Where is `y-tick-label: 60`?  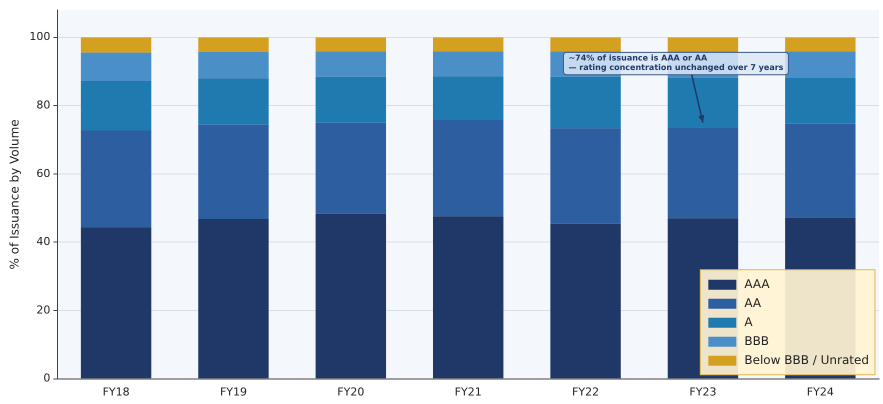
y-tick-label: 60 is located at coordinates (43, 173).